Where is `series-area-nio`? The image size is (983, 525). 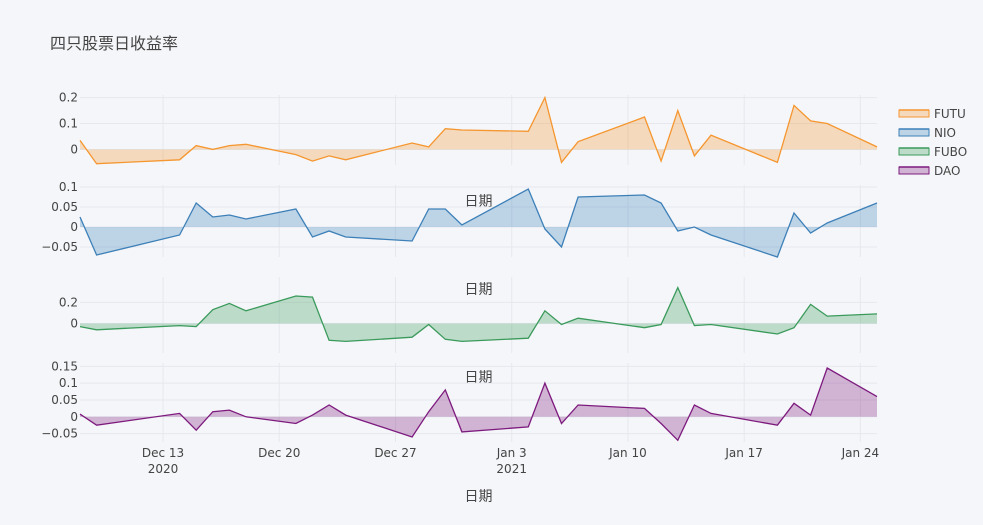
series-area-nio is located at coordinates (478, 223).